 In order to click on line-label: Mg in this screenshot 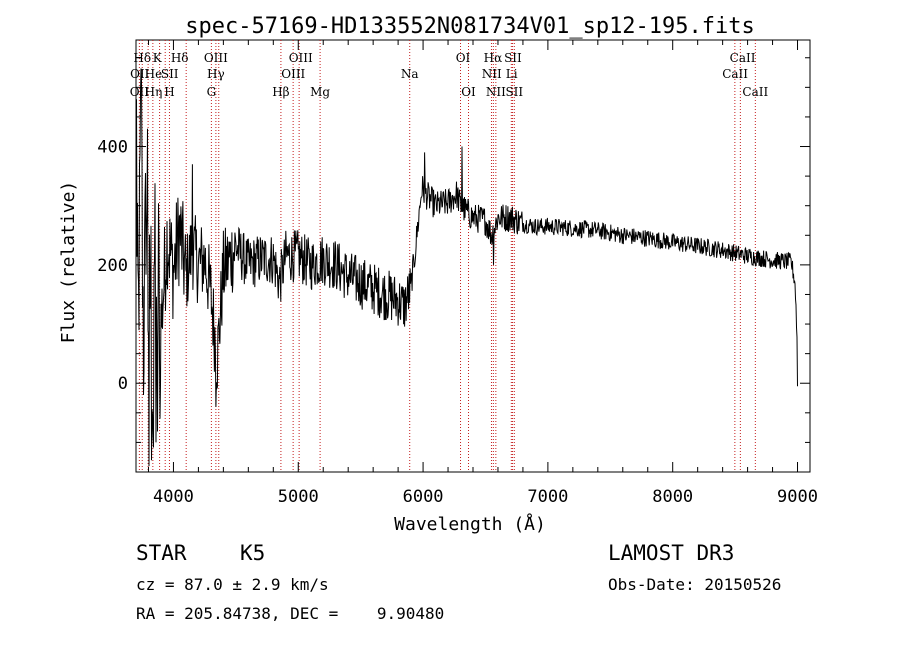, I will do `click(320, 92)`.